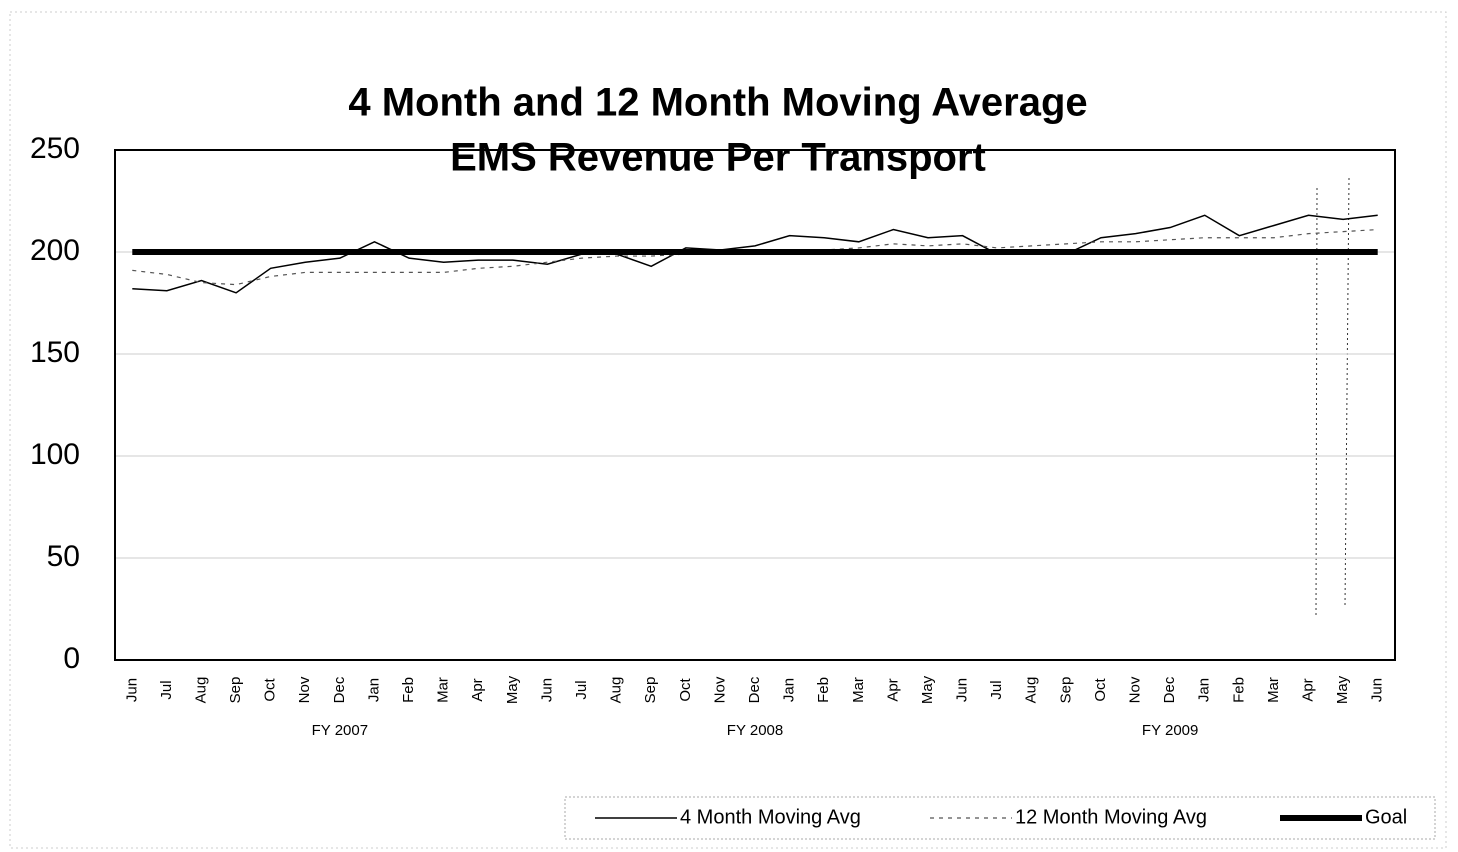 This screenshot has height=852, width=1458. I want to click on y-tick-label: 0, so click(71, 658).